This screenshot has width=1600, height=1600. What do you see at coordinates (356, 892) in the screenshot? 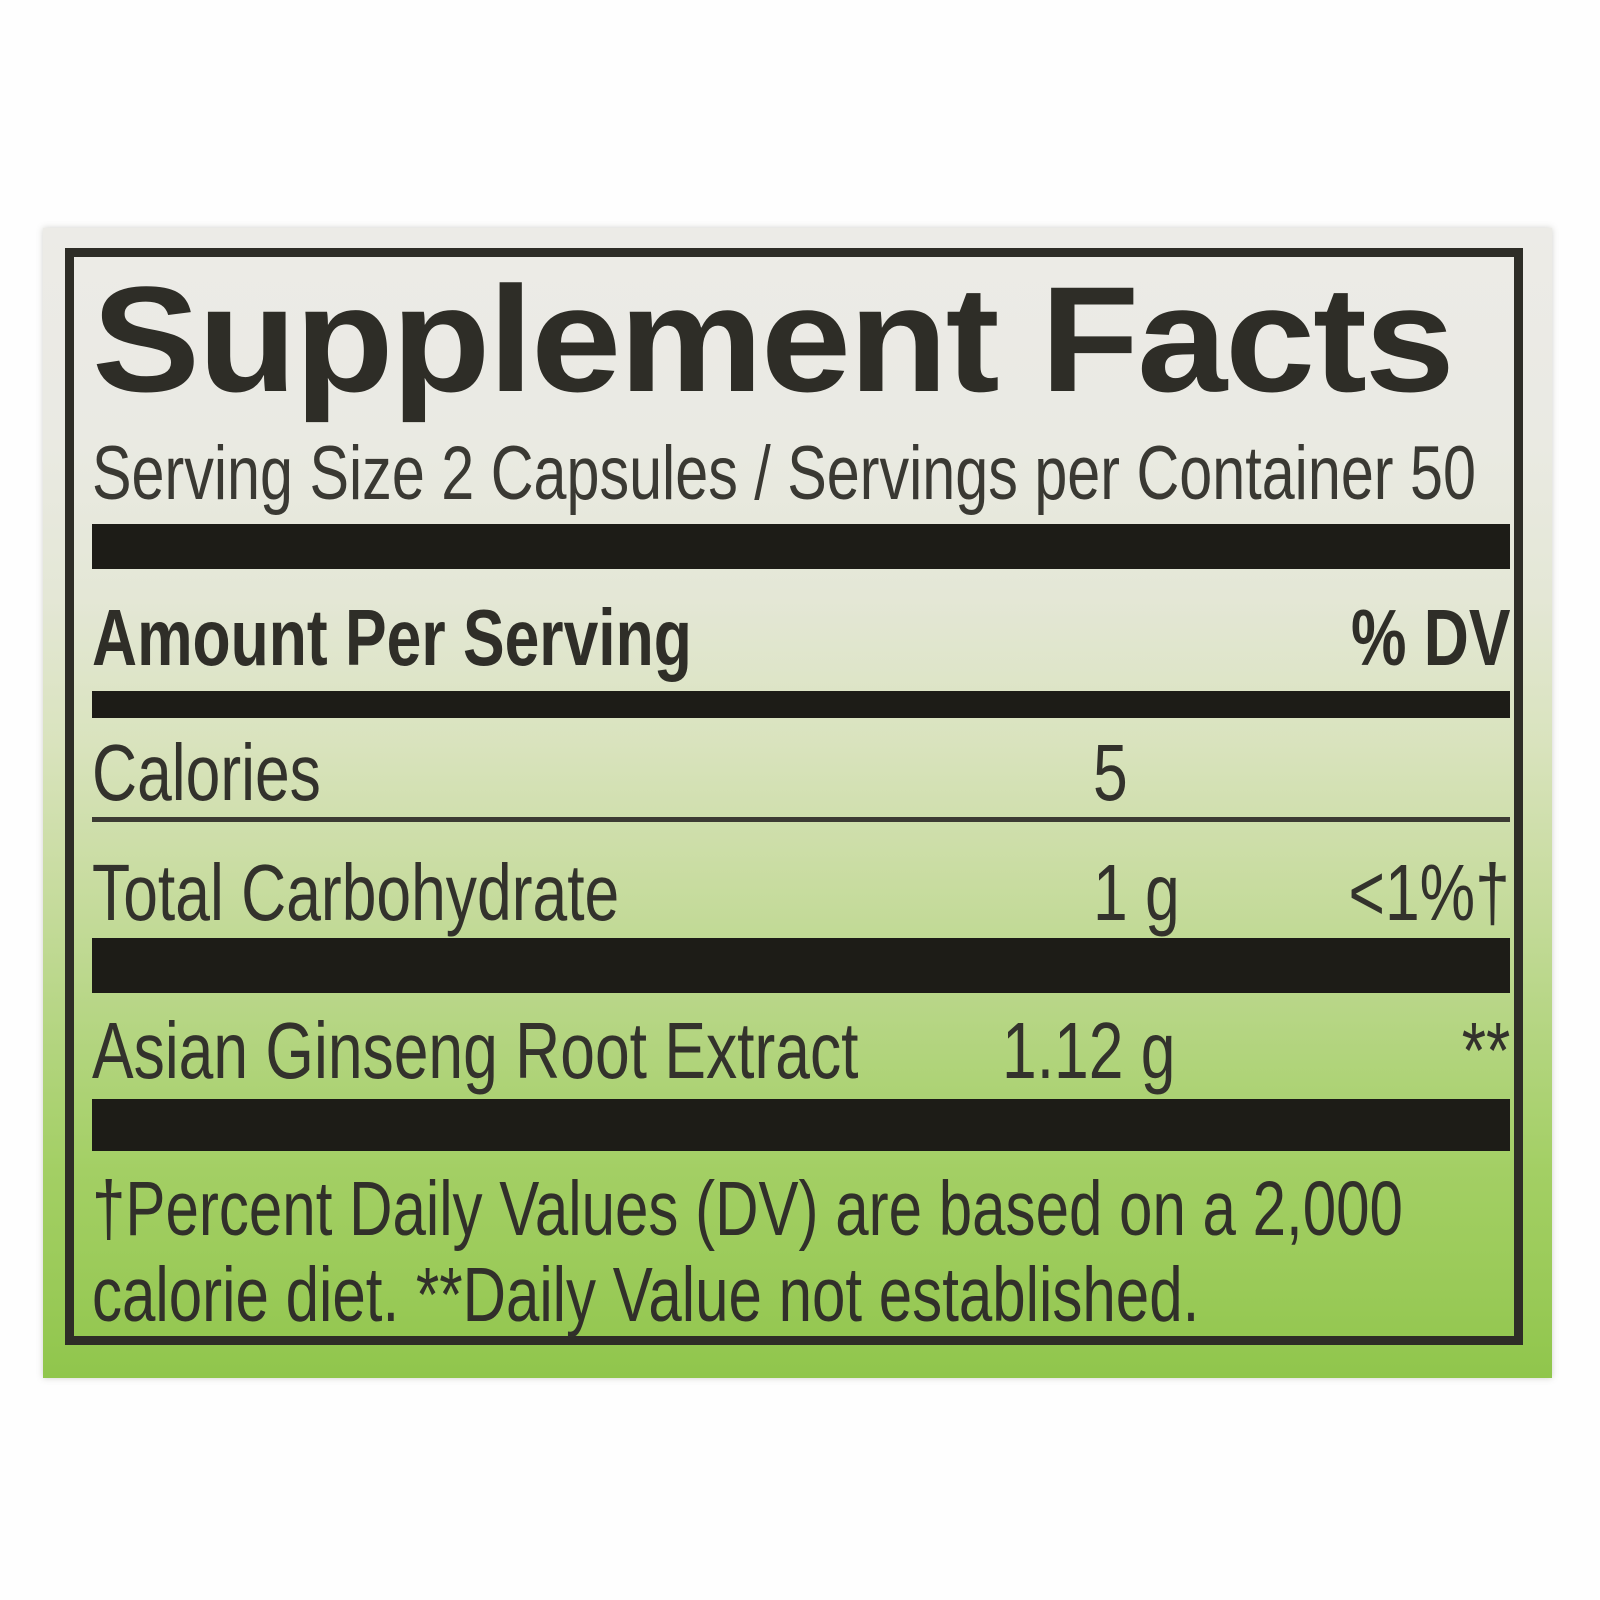
I see `nutrient-name: Total Carbohydrate` at bounding box center [356, 892].